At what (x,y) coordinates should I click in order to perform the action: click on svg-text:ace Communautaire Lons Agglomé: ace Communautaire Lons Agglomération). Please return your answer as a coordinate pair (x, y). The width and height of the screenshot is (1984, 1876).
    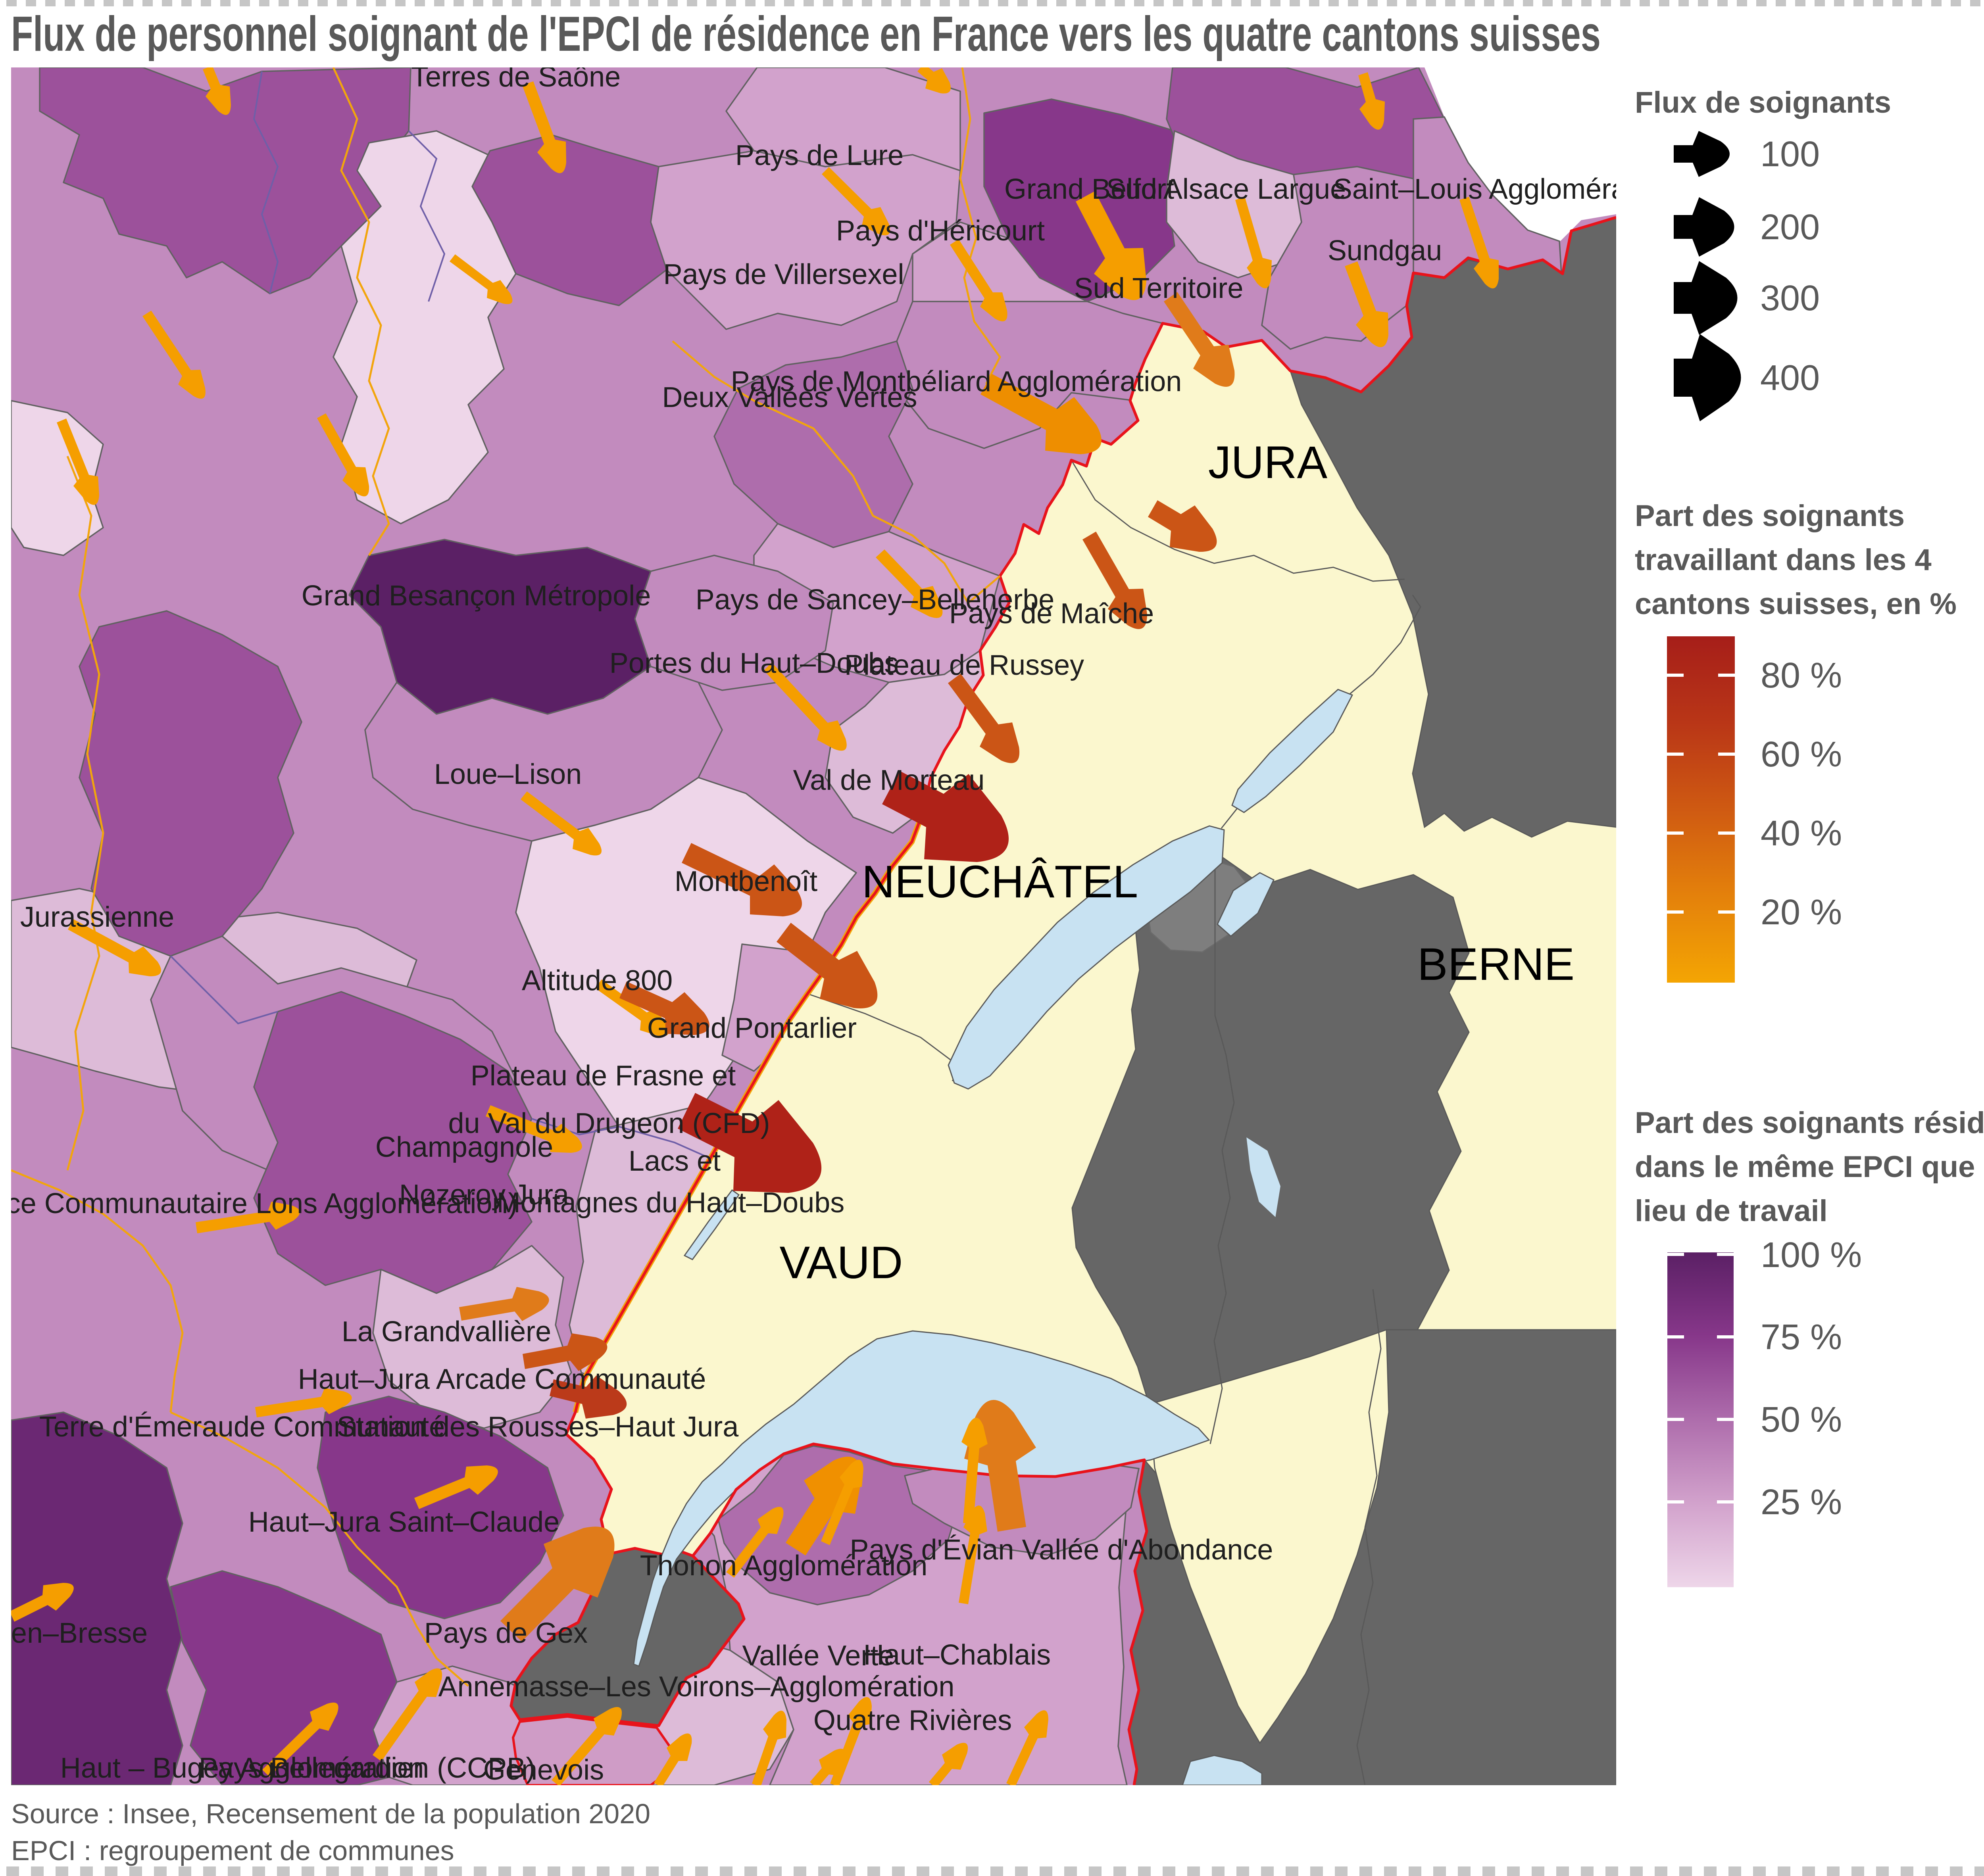
    Looking at the image, I should click on (258, 1203).